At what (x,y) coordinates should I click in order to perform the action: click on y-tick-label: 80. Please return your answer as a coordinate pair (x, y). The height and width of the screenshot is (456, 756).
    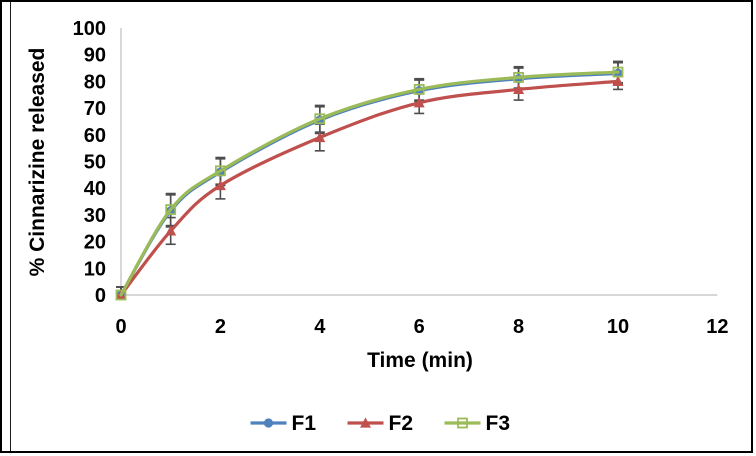
    Looking at the image, I should click on (95, 82).